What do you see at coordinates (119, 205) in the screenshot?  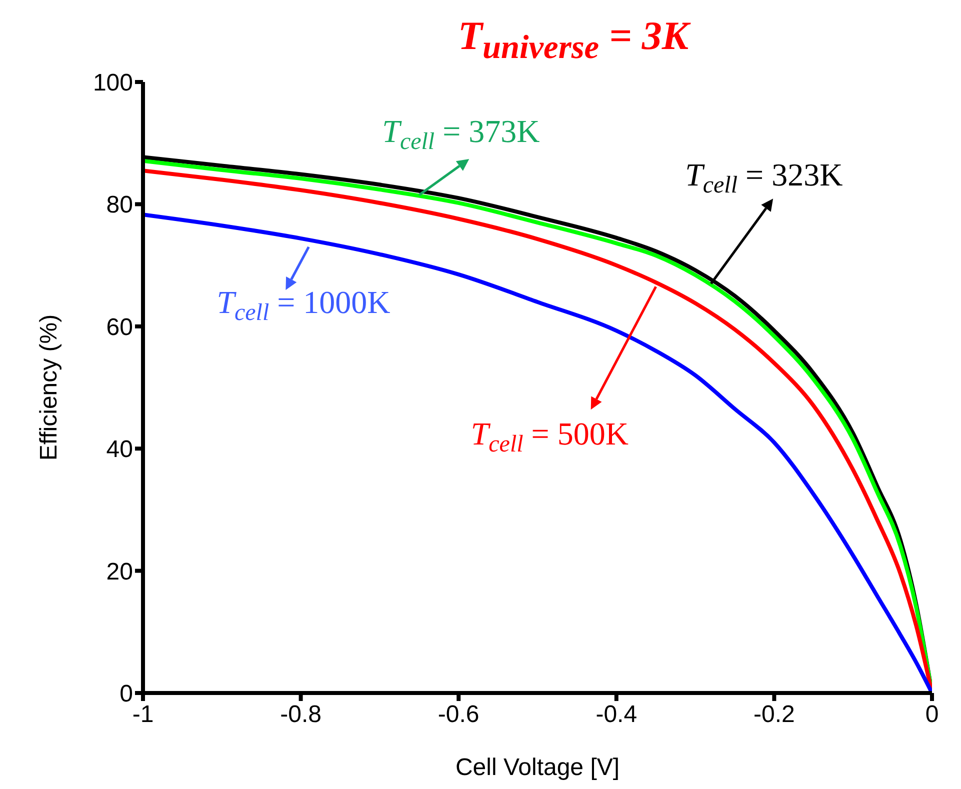 I see `y-tick-label: 80` at bounding box center [119, 205].